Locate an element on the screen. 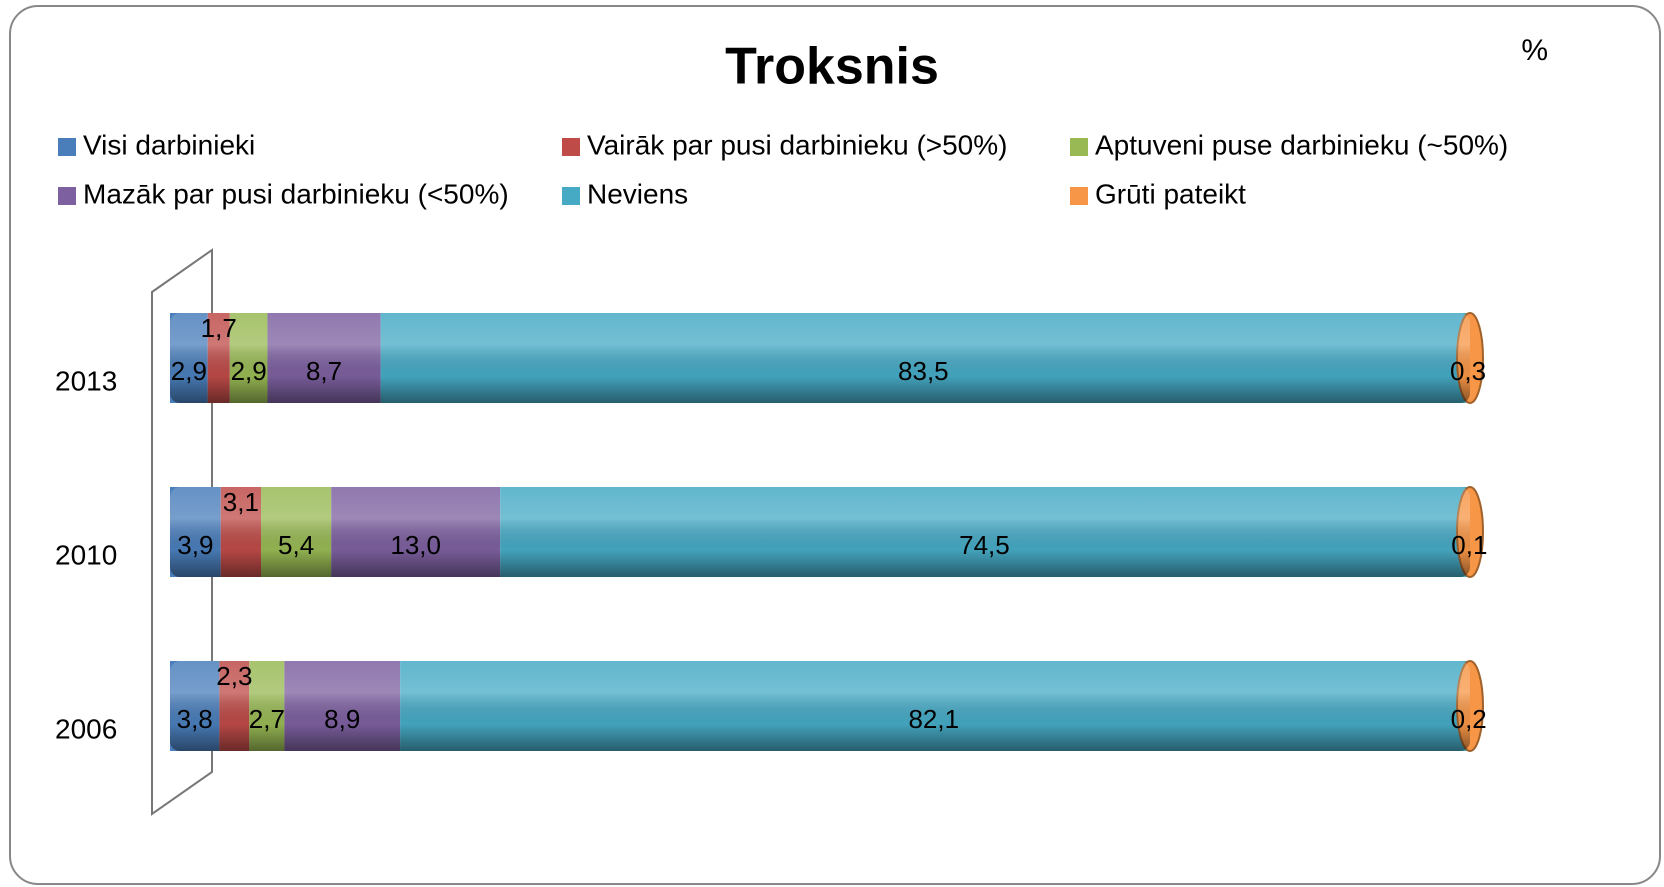 The image size is (1664, 887). data-label: 3,9 is located at coordinates (195, 545).